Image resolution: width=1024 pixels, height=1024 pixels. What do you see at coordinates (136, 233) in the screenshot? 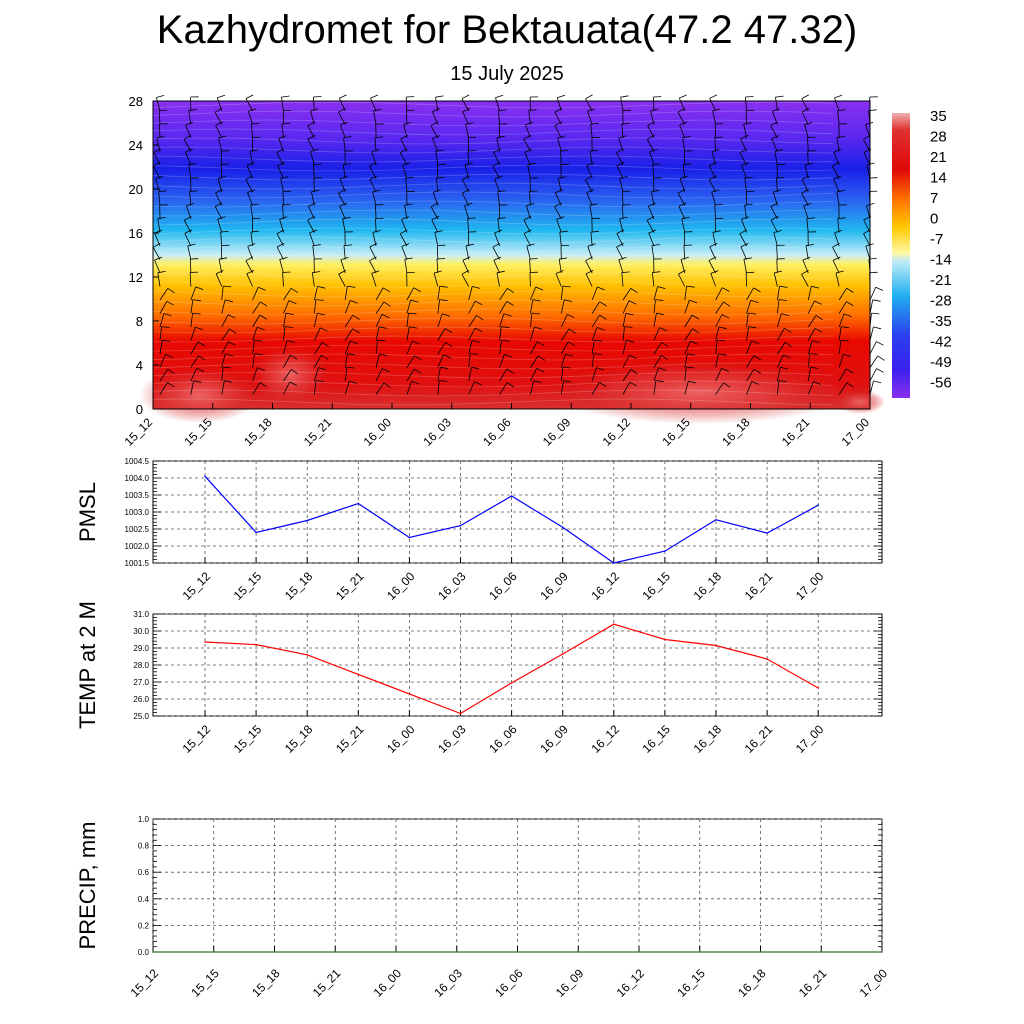
I see `y-tick-label: 16` at bounding box center [136, 233].